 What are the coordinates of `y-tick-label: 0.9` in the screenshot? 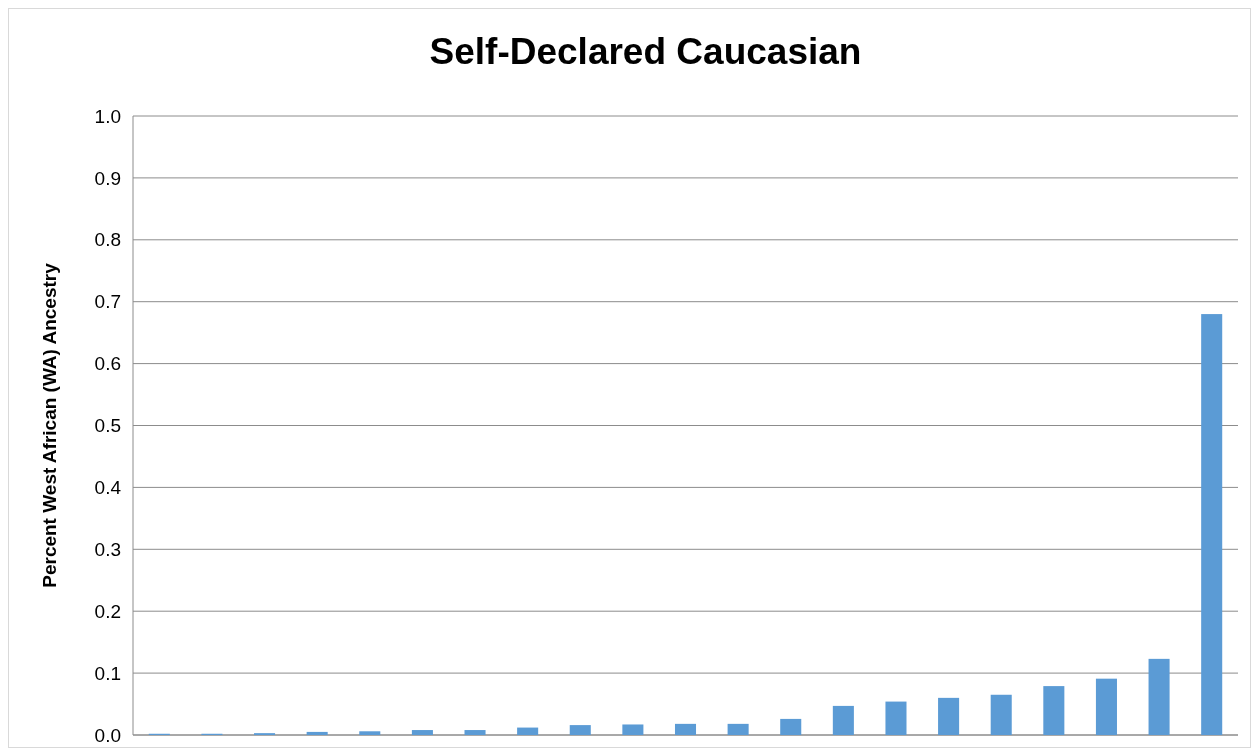 It's located at (107, 178).